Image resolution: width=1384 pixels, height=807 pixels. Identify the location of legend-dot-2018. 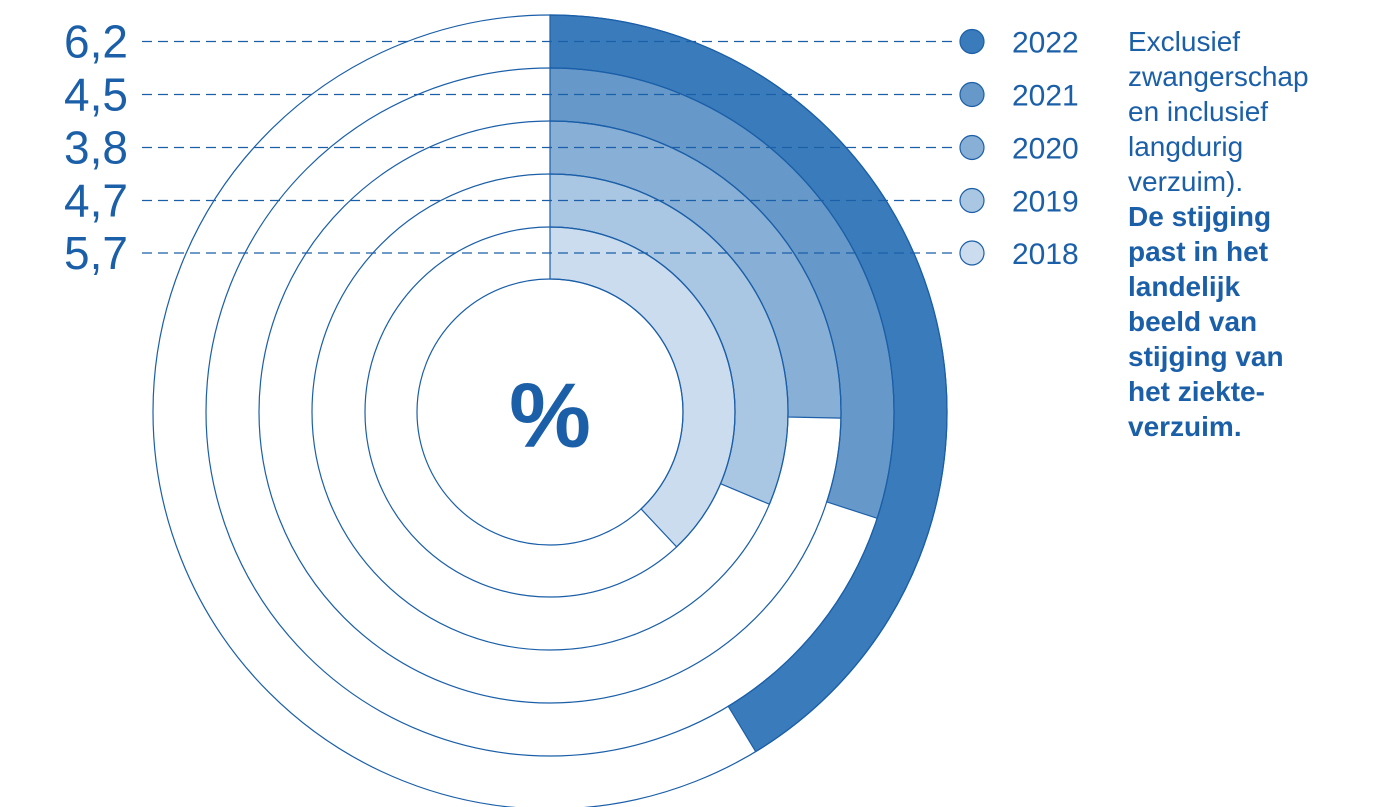
(972, 253).